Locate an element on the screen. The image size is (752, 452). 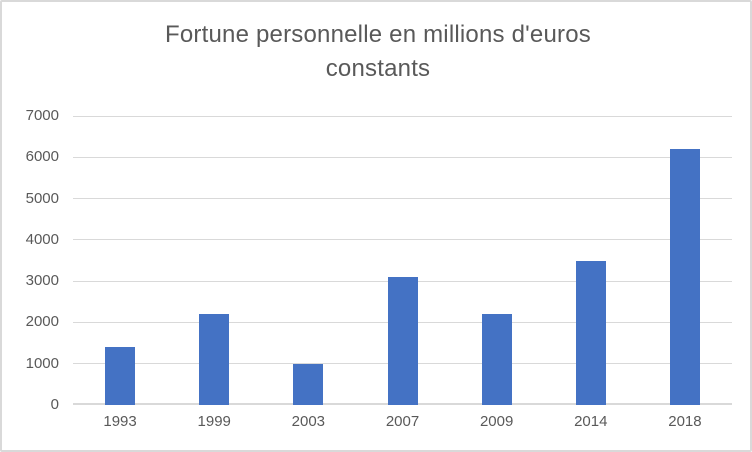
y-axis-tick-label: 0 is located at coordinates (54, 404).